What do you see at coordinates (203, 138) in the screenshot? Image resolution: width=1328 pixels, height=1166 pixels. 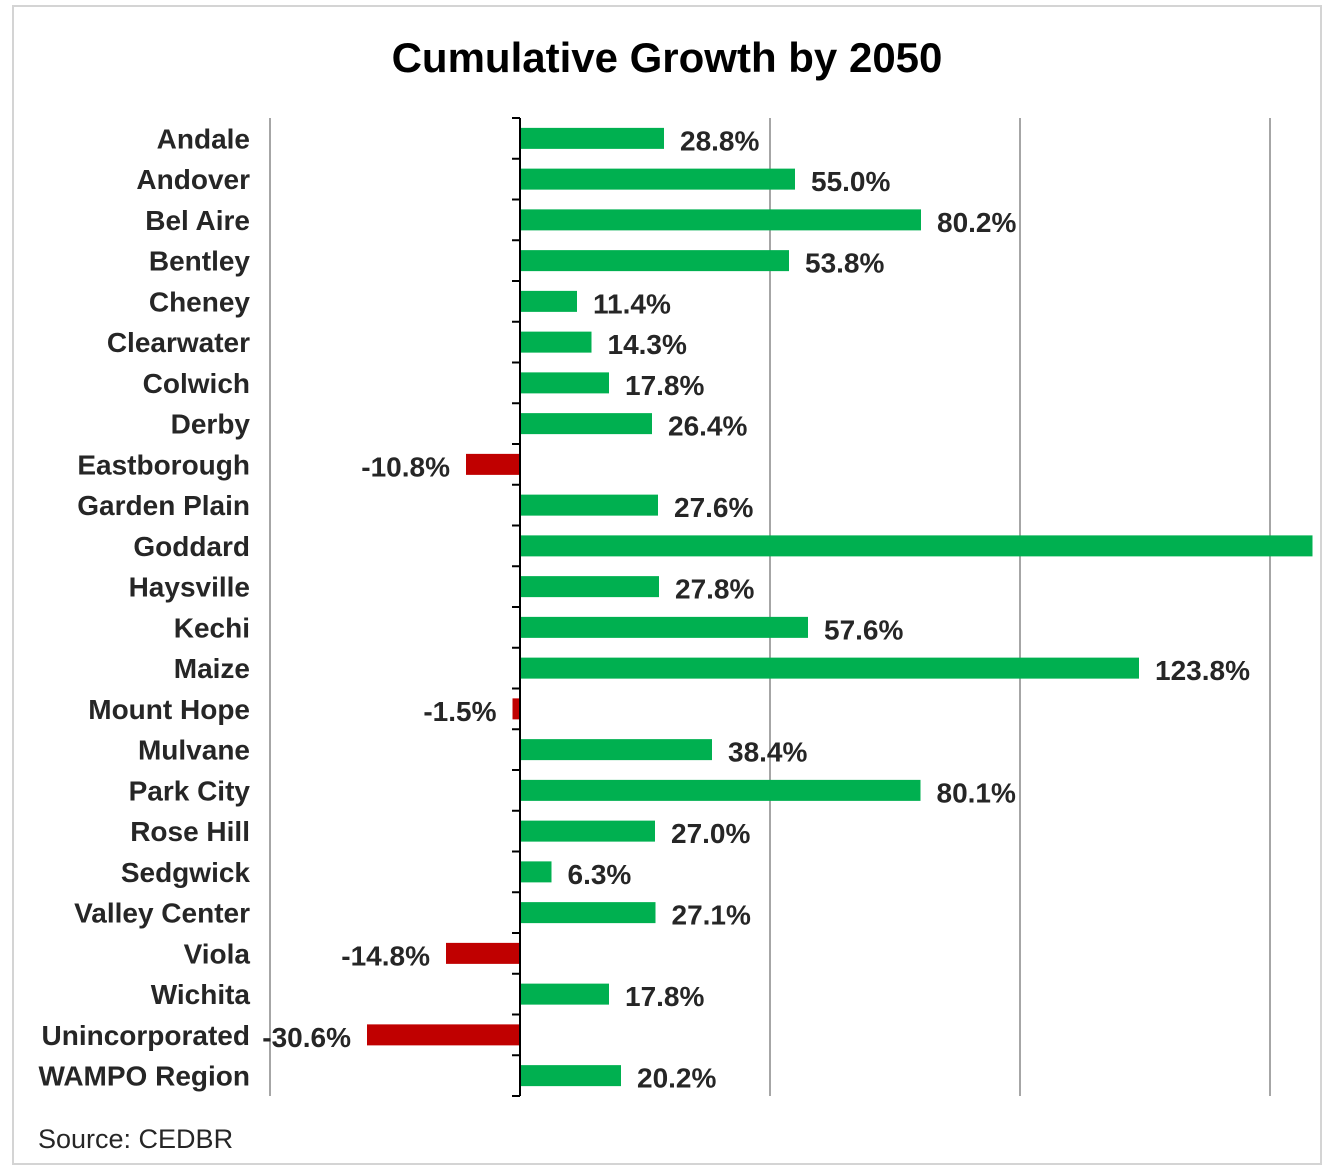 I see `category-label: Andale` at bounding box center [203, 138].